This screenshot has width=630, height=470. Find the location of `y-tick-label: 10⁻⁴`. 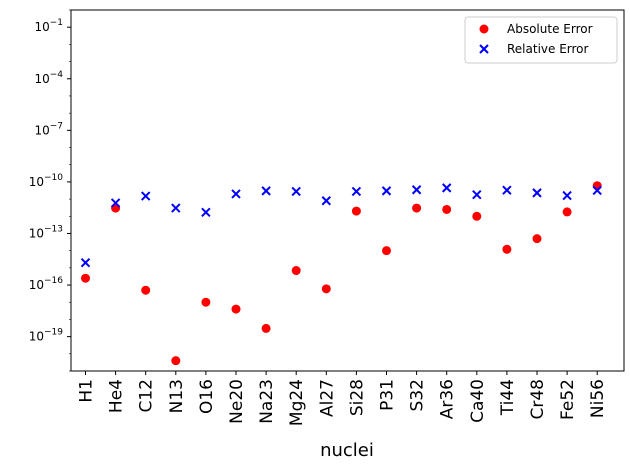

y-tick-label: 10⁻⁴ is located at coordinates (48, 78).